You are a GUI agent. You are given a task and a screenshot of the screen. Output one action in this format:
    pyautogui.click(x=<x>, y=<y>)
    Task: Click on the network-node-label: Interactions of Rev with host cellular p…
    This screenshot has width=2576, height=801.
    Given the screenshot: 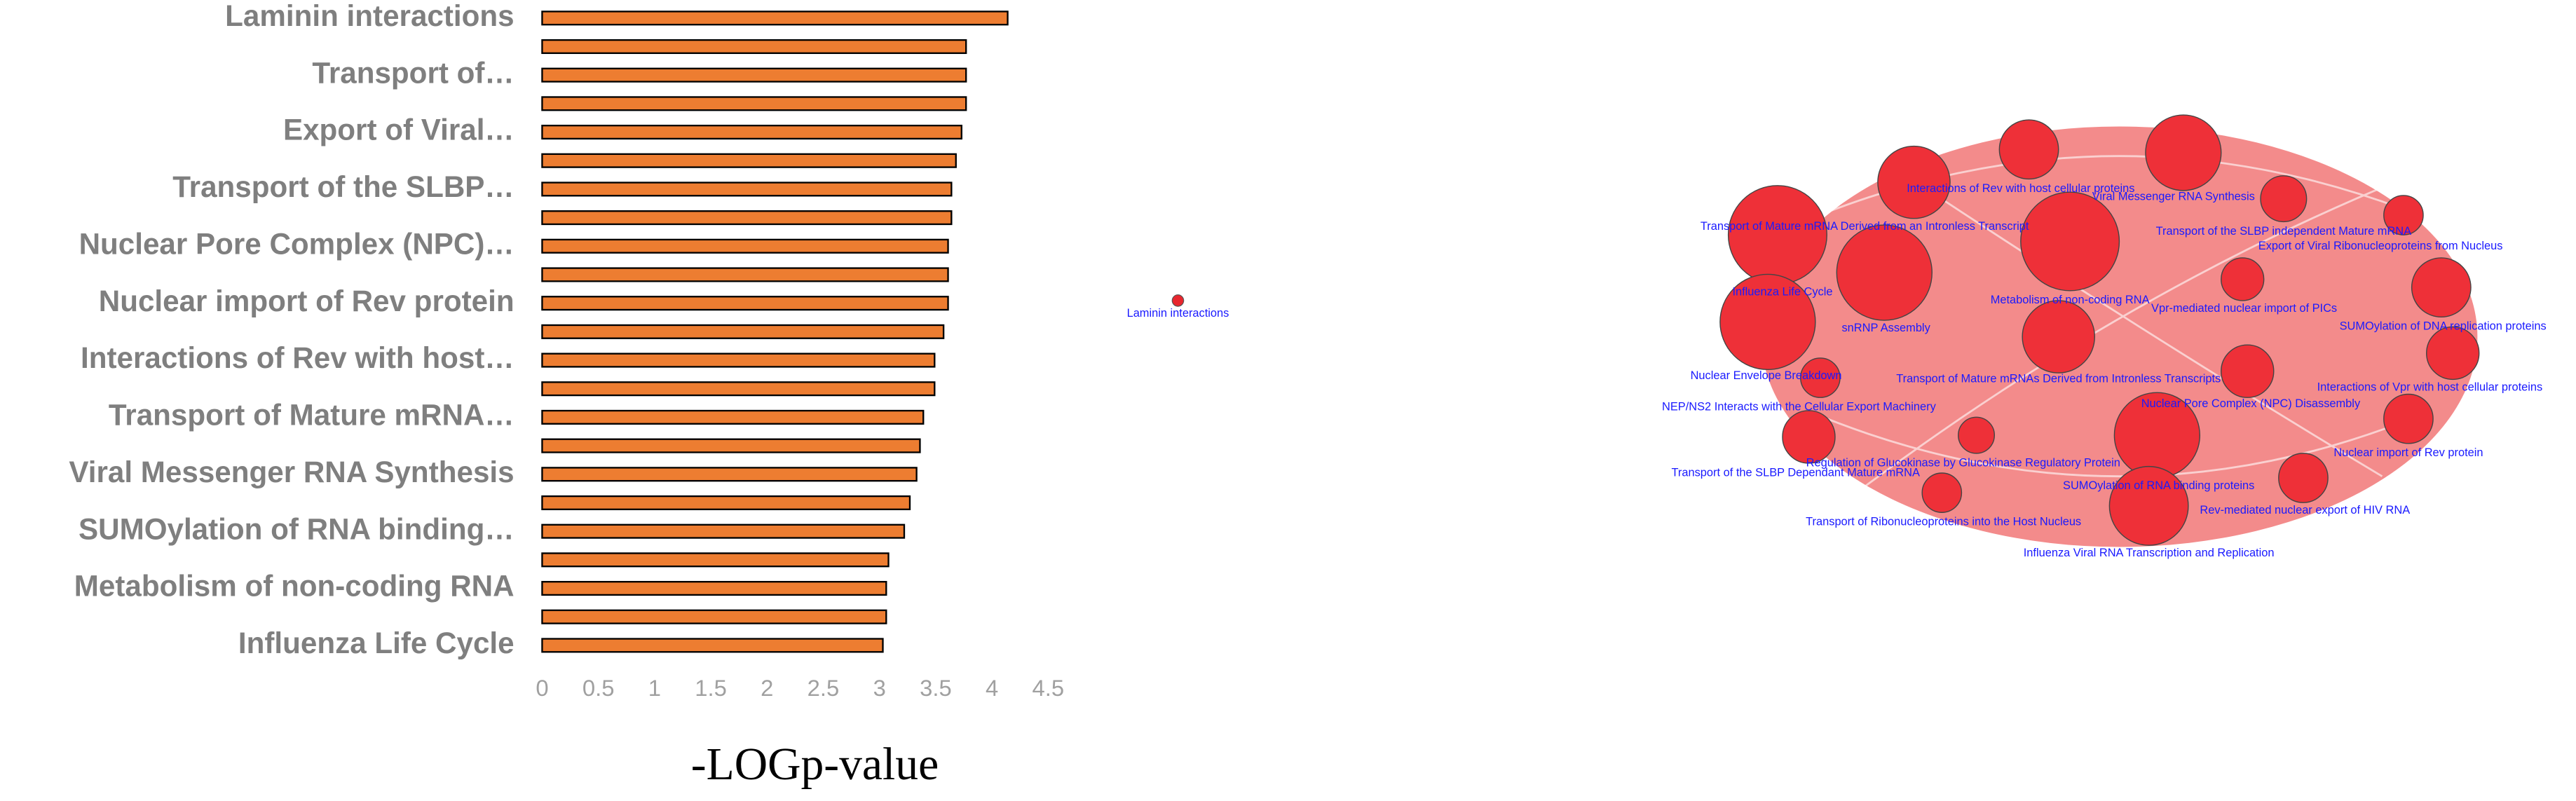 What is the action you would take?
    pyautogui.click(x=2021, y=188)
    